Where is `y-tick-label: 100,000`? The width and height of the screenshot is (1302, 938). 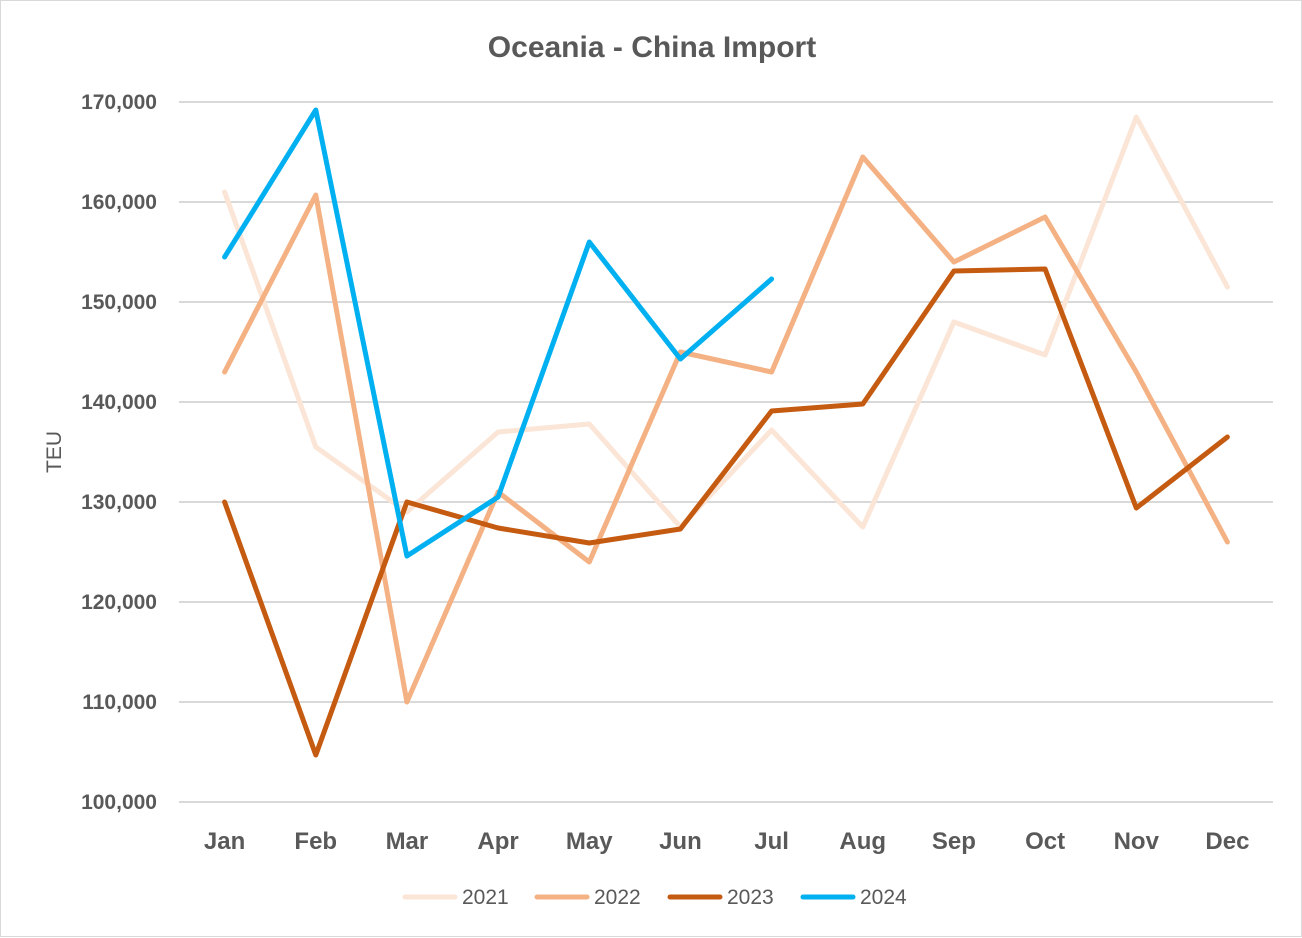 y-tick-label: 100,000 is located at coordinates (119, 802).